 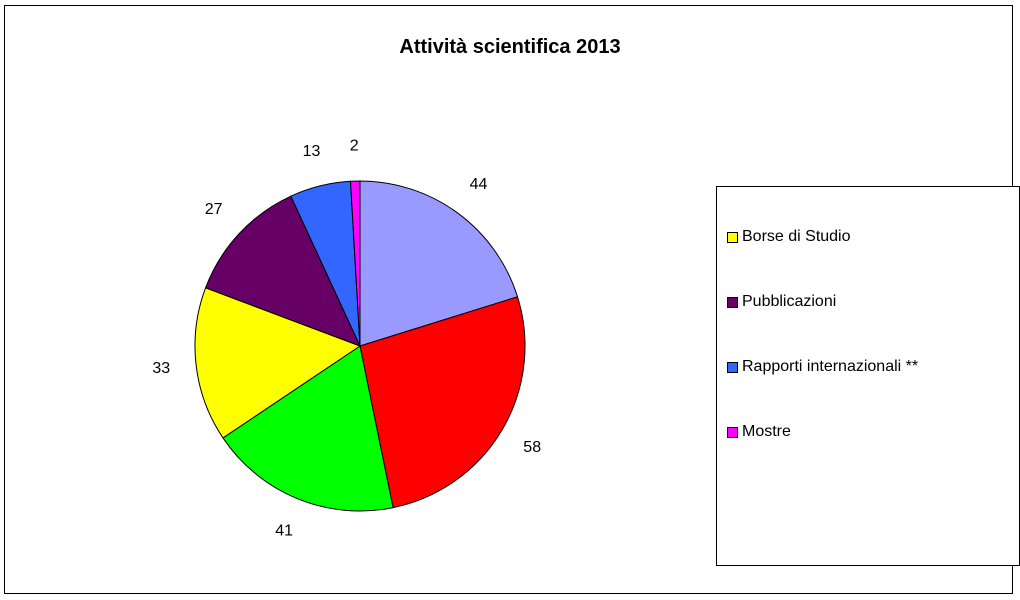 I want to click on slice-value-label: 41, so click(x=284, y=530).